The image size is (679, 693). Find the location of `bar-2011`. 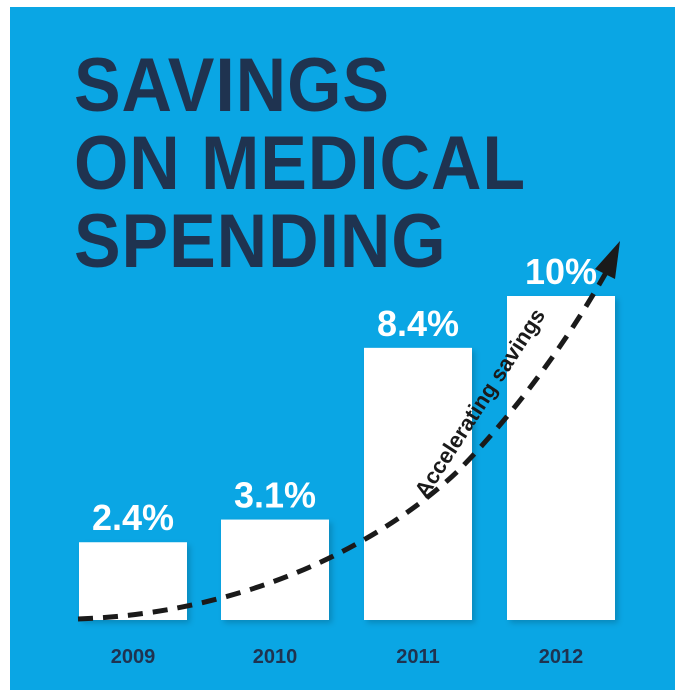

bar-2011 is located at coordinates (418, 483).